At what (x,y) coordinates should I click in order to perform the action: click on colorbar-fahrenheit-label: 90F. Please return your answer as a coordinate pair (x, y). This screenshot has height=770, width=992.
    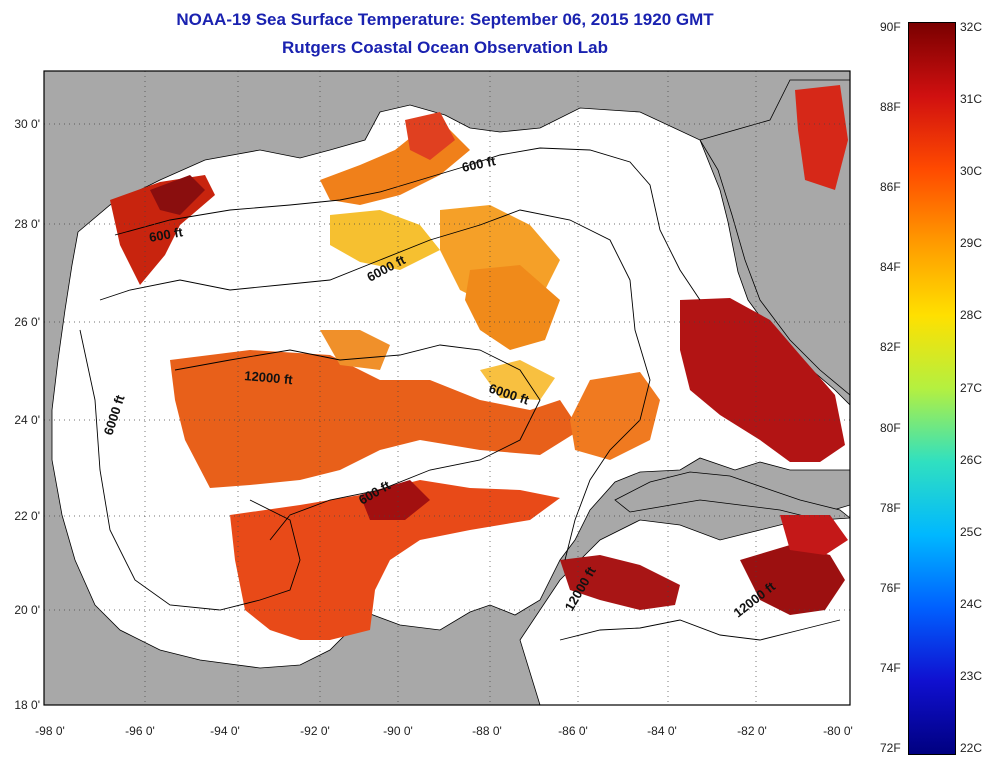
    Looking at the image, I should click on (890, 27).